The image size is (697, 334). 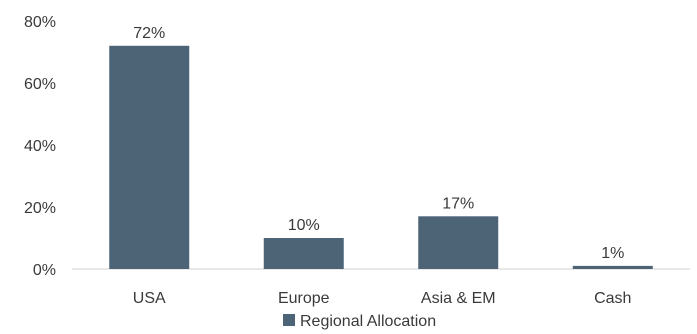 What do you see at coordinates (149, 33) in the screenshot?
I see `data-label: 72%` at bounding box center [149, 33].